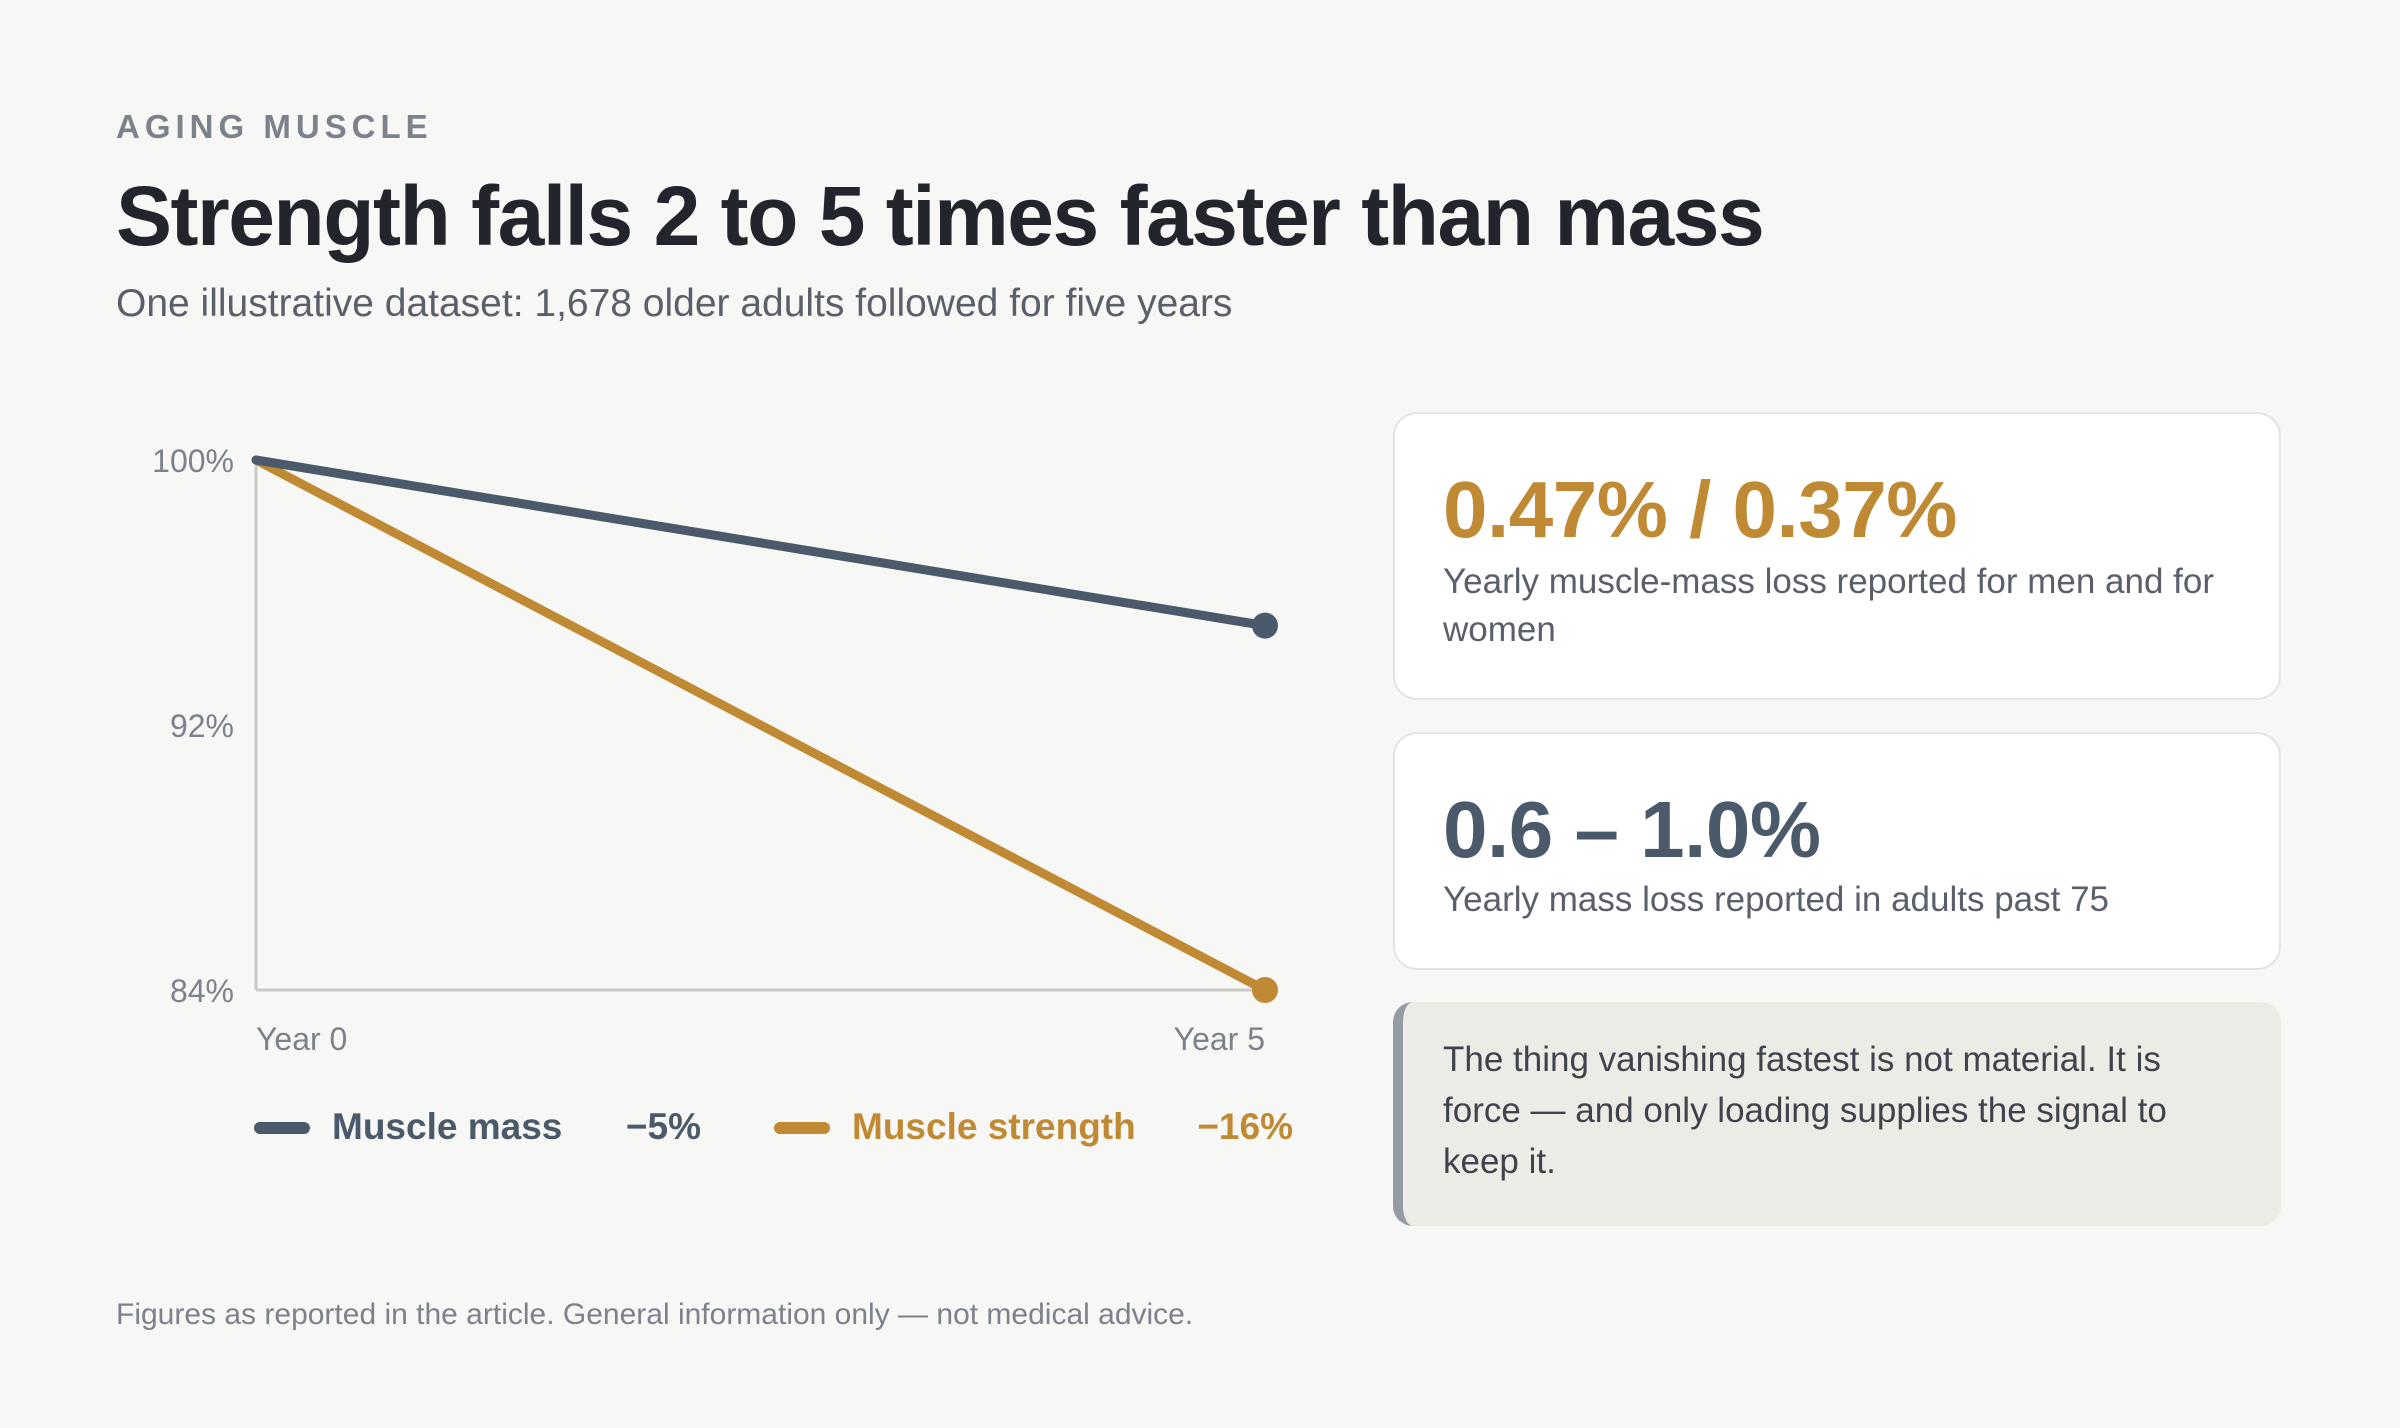  Describe the element at coordinates (1632, 829) in the screenshot. I see `stat-value: 0.6 – 1.0%` at that location.